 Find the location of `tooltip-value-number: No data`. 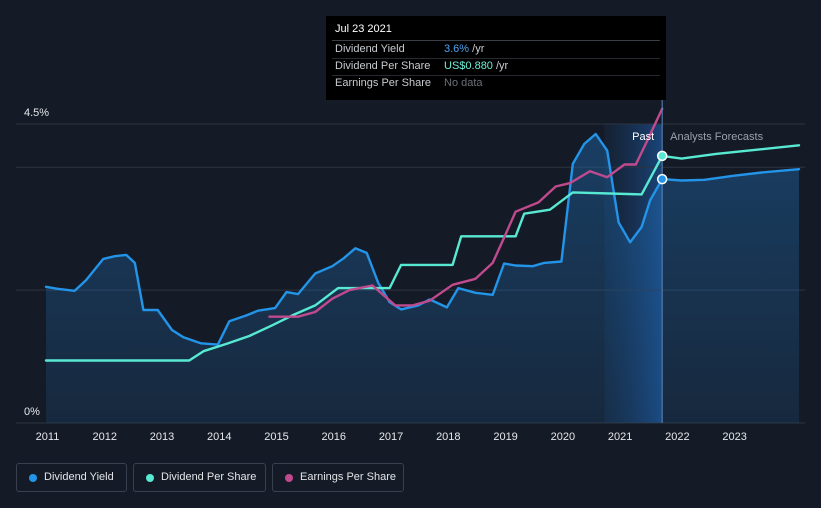

tooltip-value-number: No data is located at coordinates (463, 83).